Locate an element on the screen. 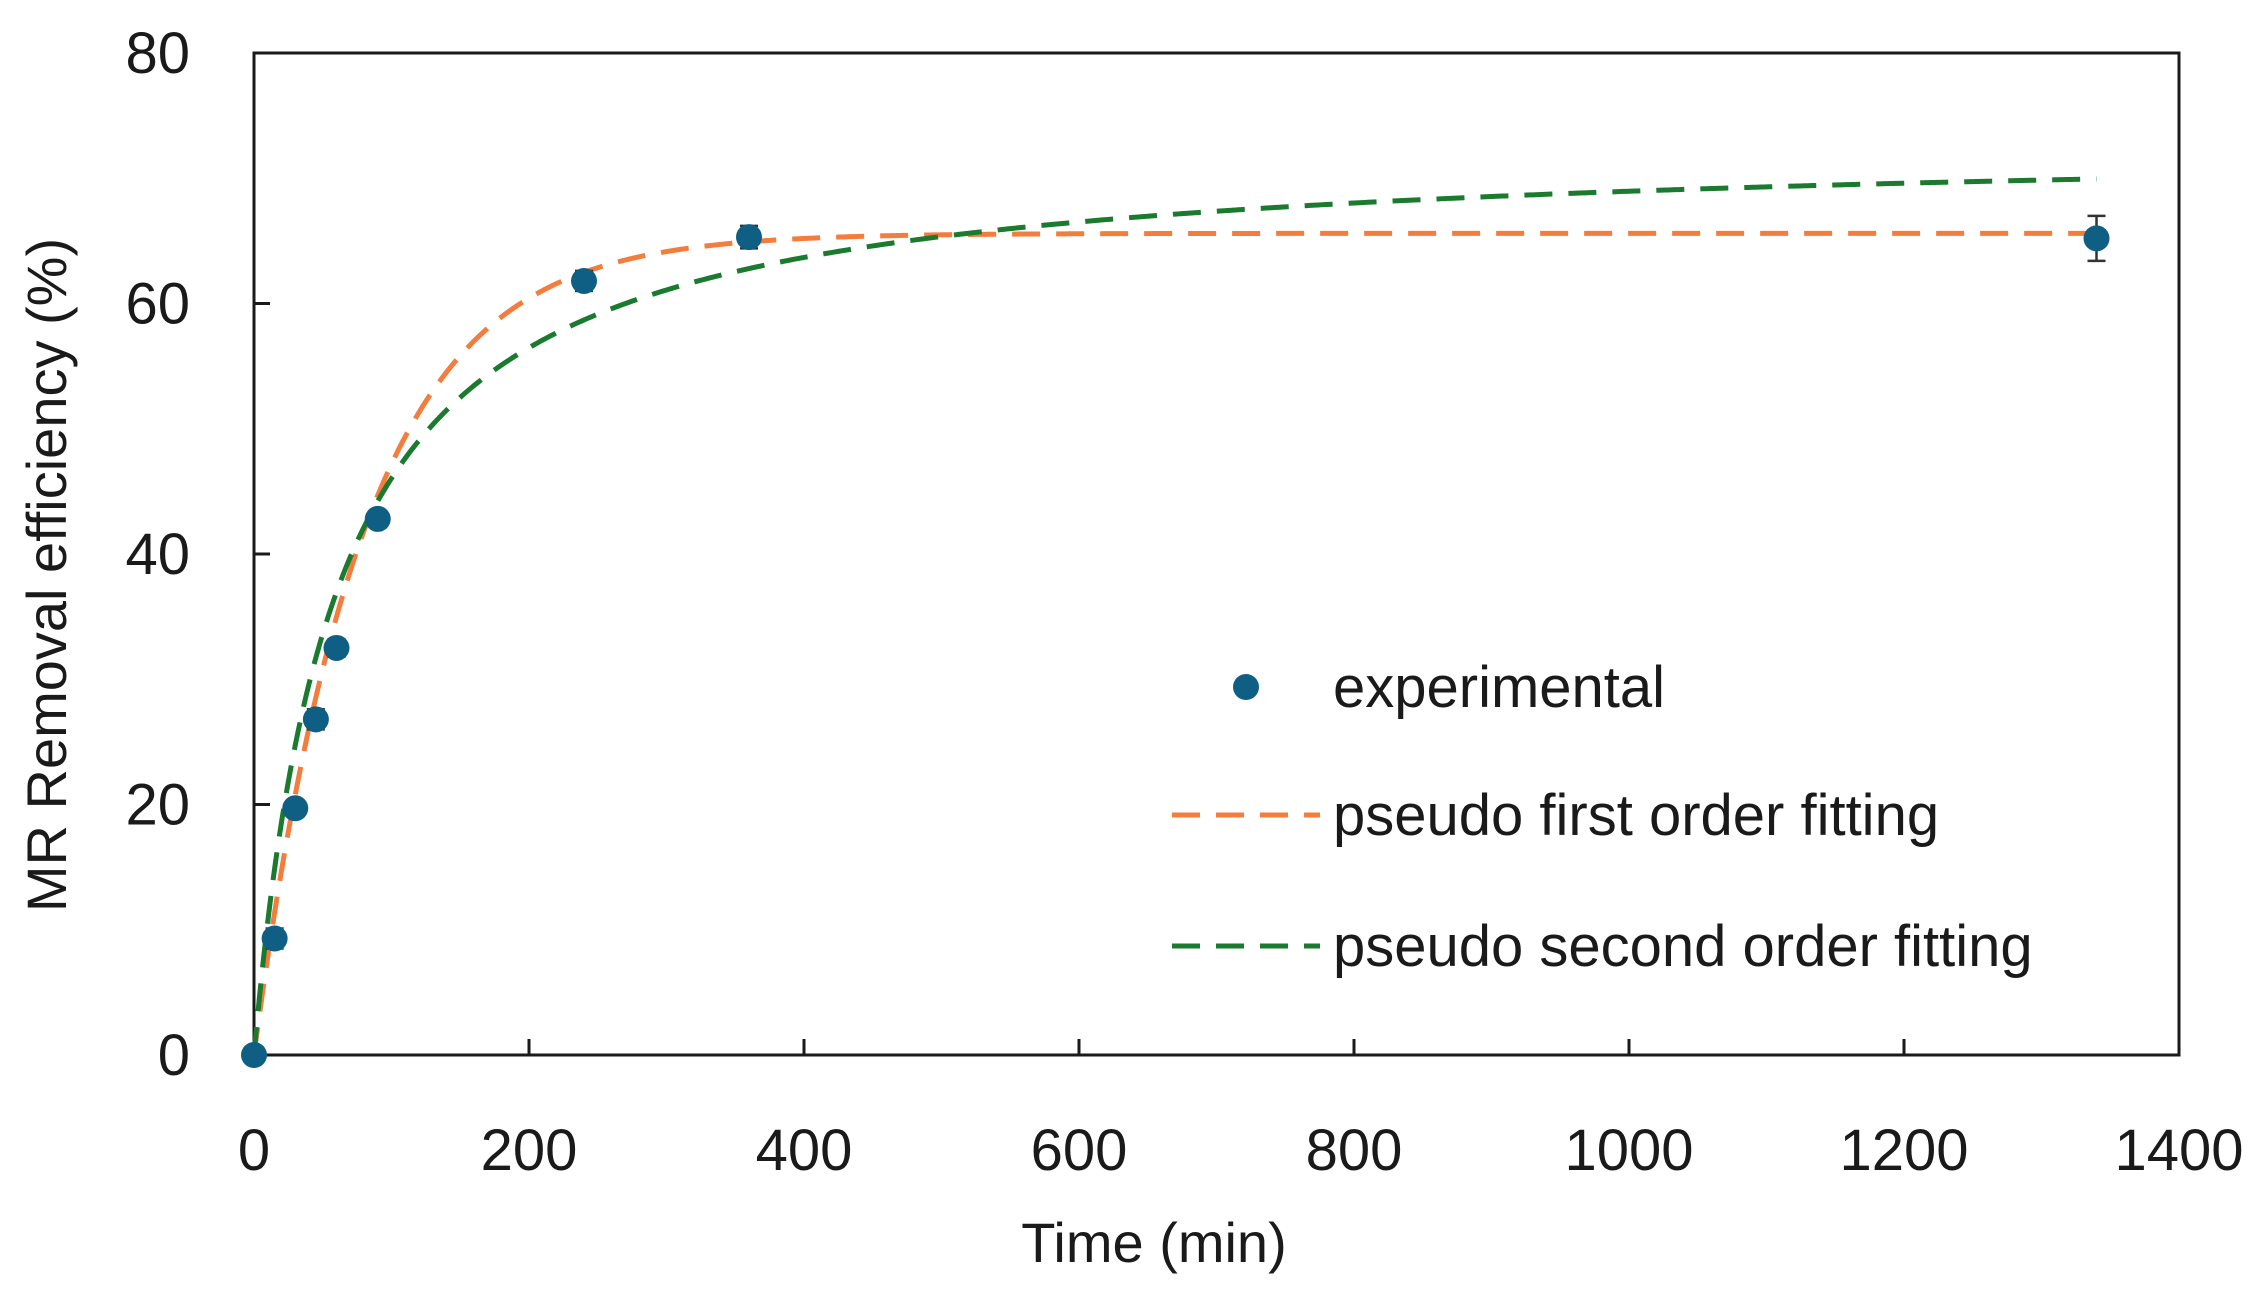 The height and width of the screenshot is (1297, 2255). y-tick-label: 80 is located at coordinates (157, 53).